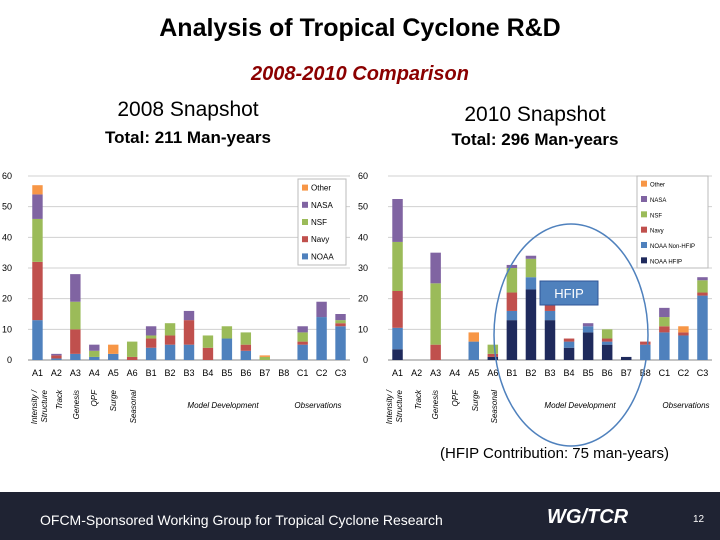 Image resolution: width=720 pixels, height=540 pixels. Describe the element at coordinates (303, 373) in the screenshot. I see `c2008-category-label: C1` at that location.